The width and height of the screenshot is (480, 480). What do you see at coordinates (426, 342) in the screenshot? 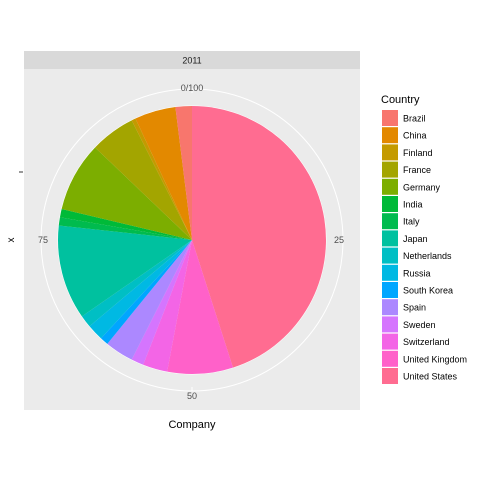
I see `legend-label: Switzerland` at bounding box center [426, 342].